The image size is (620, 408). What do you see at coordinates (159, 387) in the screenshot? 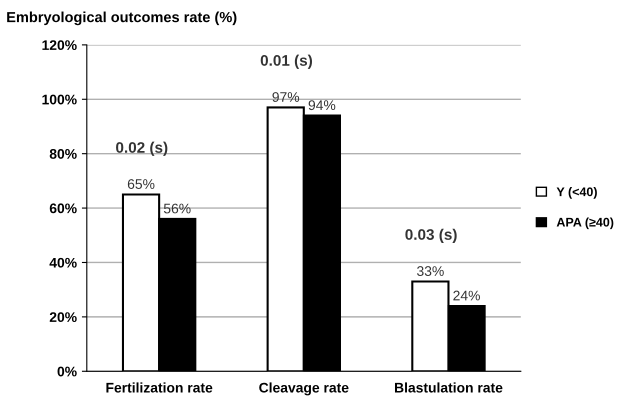
I see `x-tick-label: Fertilization rate` at bounding box center [159, 387].